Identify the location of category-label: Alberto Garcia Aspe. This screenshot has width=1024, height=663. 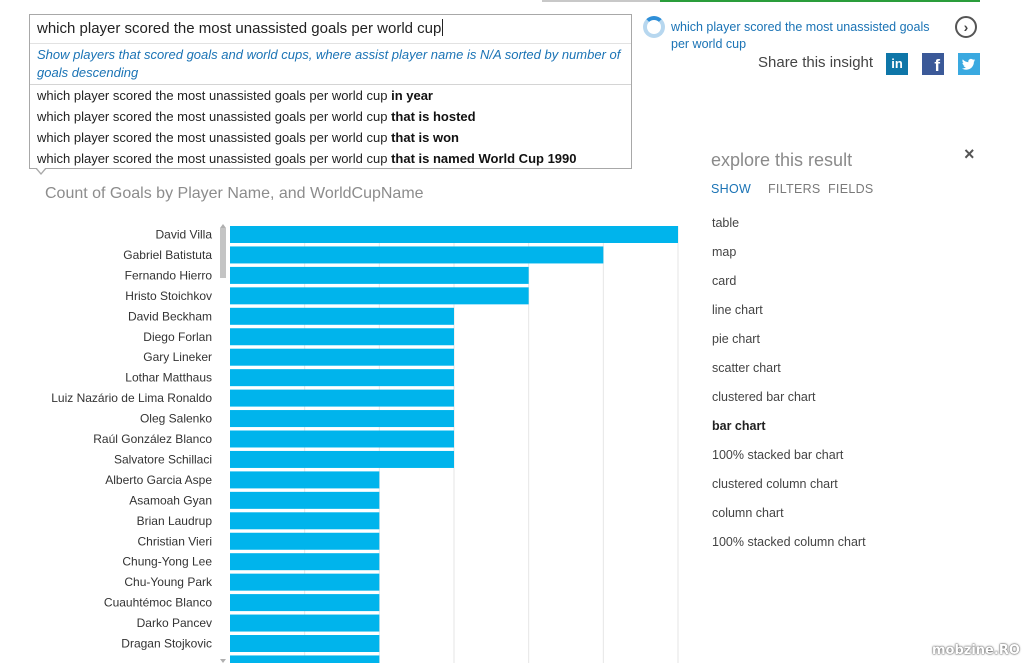
(158, 480).